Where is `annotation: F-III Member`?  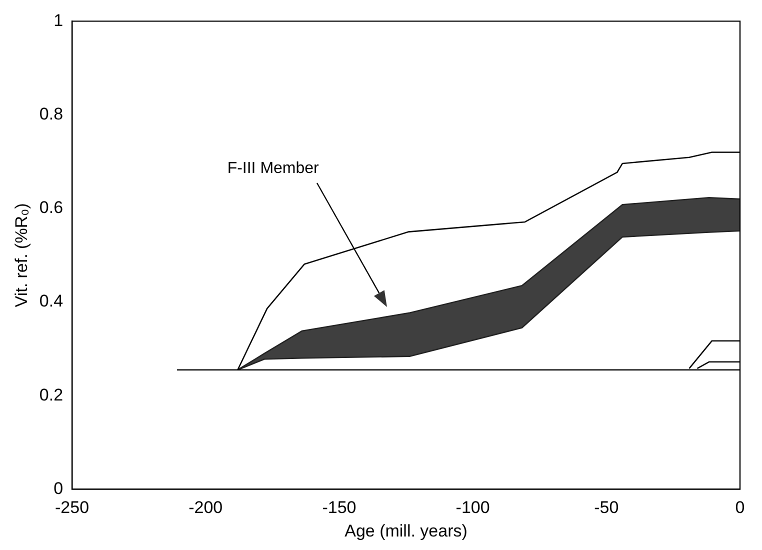 annotation: F-III Member is located at coordinates (273, 169).